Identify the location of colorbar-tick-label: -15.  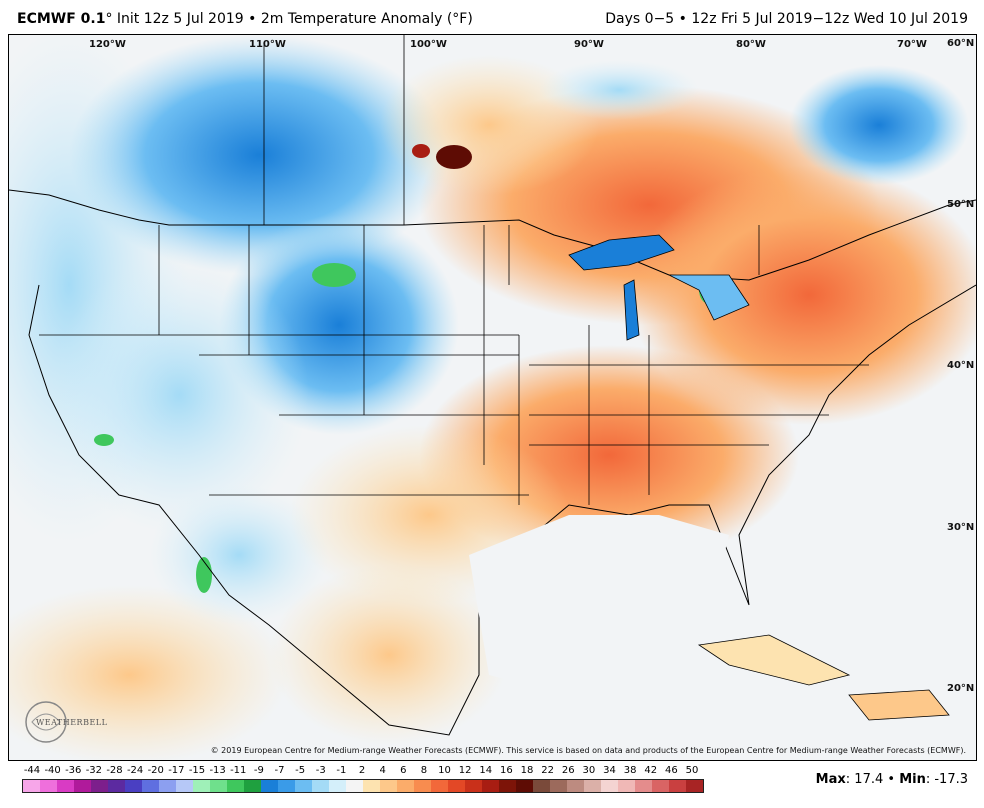
(197, 770).